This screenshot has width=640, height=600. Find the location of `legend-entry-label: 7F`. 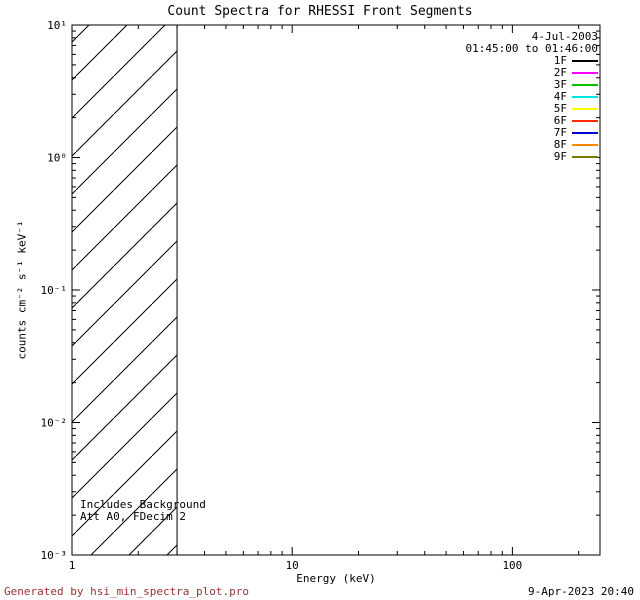

legend-entry-label: 7F is located at coordinates (560, 132).